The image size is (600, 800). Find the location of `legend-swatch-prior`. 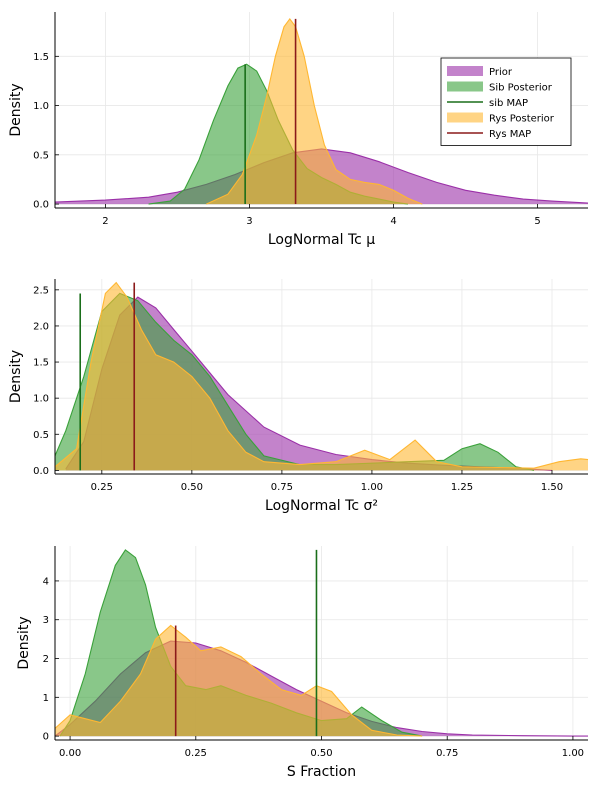

legend-swatch-prior is located at coordinates (465, 71).